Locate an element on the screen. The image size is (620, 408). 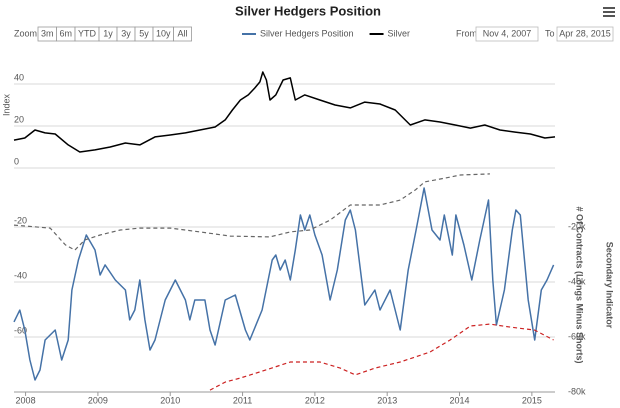
to-date: Apr 28, 2015 is located at coordinates (585, 33).